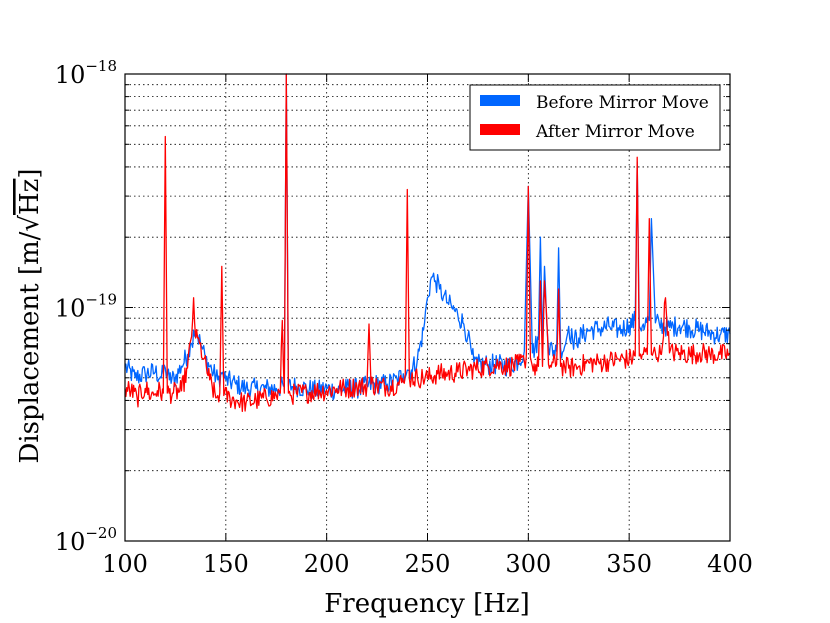  I want to click on legend-swatch-after, so click(500, 129).